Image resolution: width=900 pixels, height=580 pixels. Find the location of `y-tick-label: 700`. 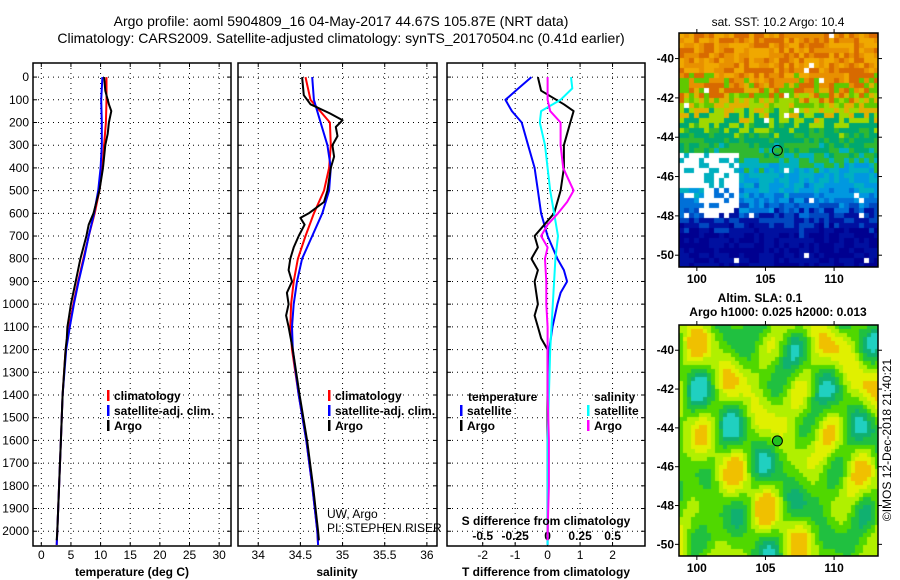

y-tick-label: 700 is located at coordinates (19, 236).